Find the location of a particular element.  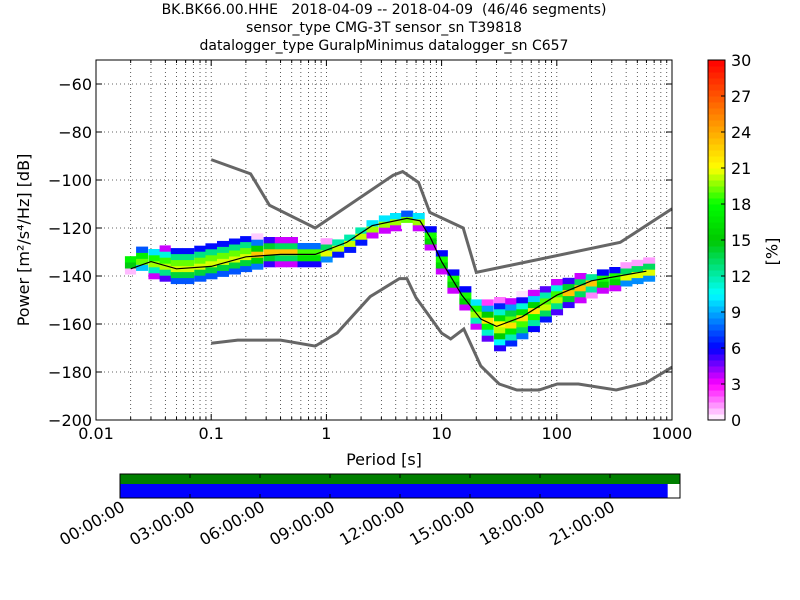

colorbar-tick-label: 9 is located at coordinates (736, 312).